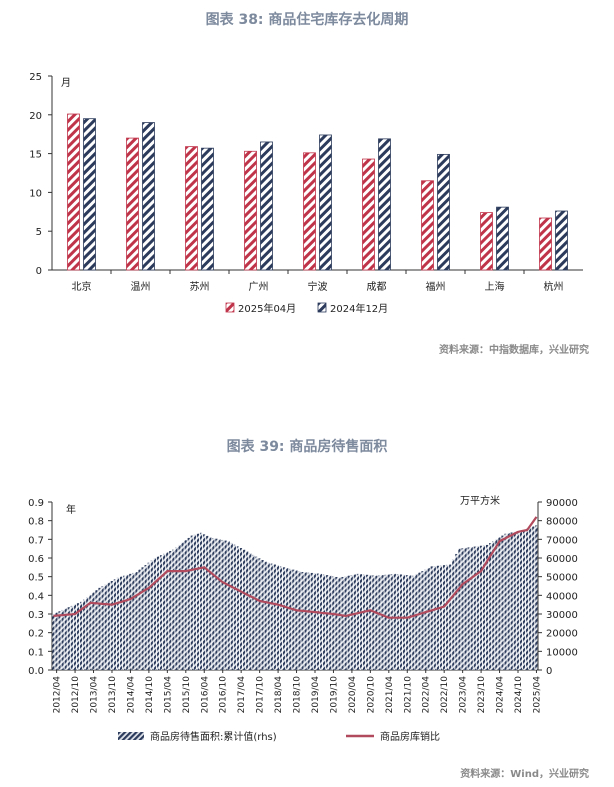 The image size is (614, 787). What do you see at coordinates (464, 695) in the screenshot?
I see `x-tick-label: 2023/04` at bounding box center [464, 695].